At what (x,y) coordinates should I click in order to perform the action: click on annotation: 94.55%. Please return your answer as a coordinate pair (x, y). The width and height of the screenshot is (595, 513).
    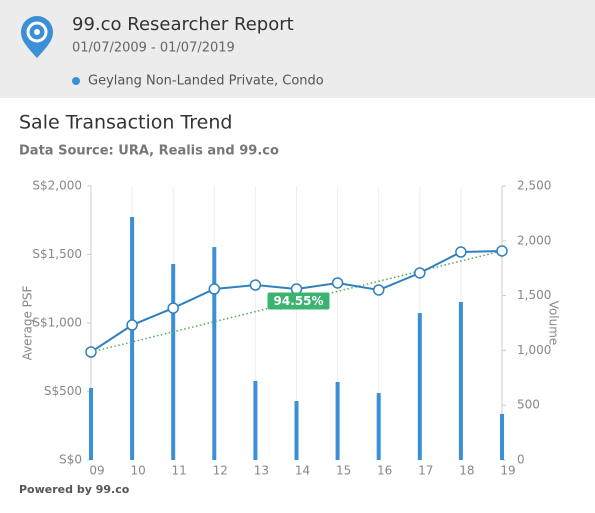
    Looking at the image, I should click on (299, 301).